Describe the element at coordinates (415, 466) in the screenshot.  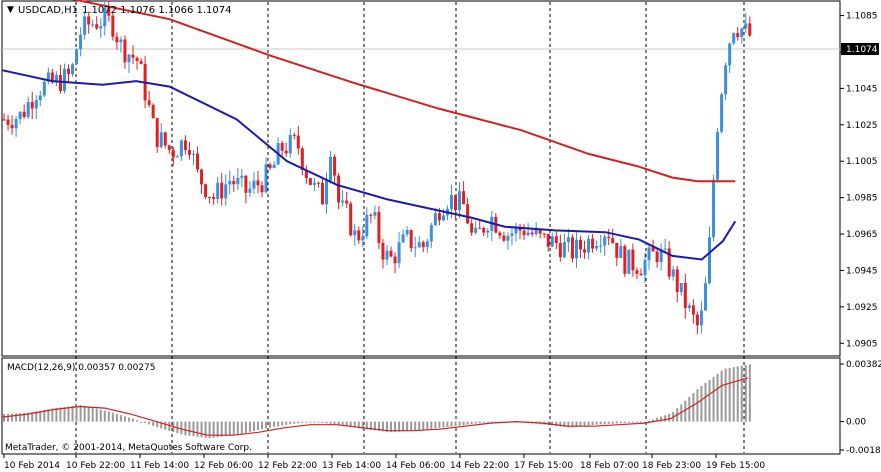
I see `time-tick-label: 14 Feb 06:00` at that location.